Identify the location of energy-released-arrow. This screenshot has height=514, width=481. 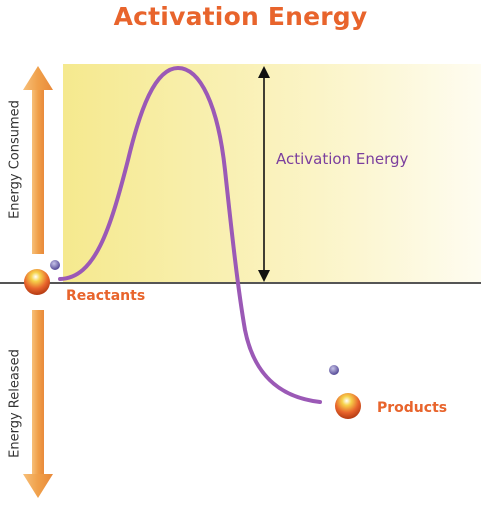
(38, 404).